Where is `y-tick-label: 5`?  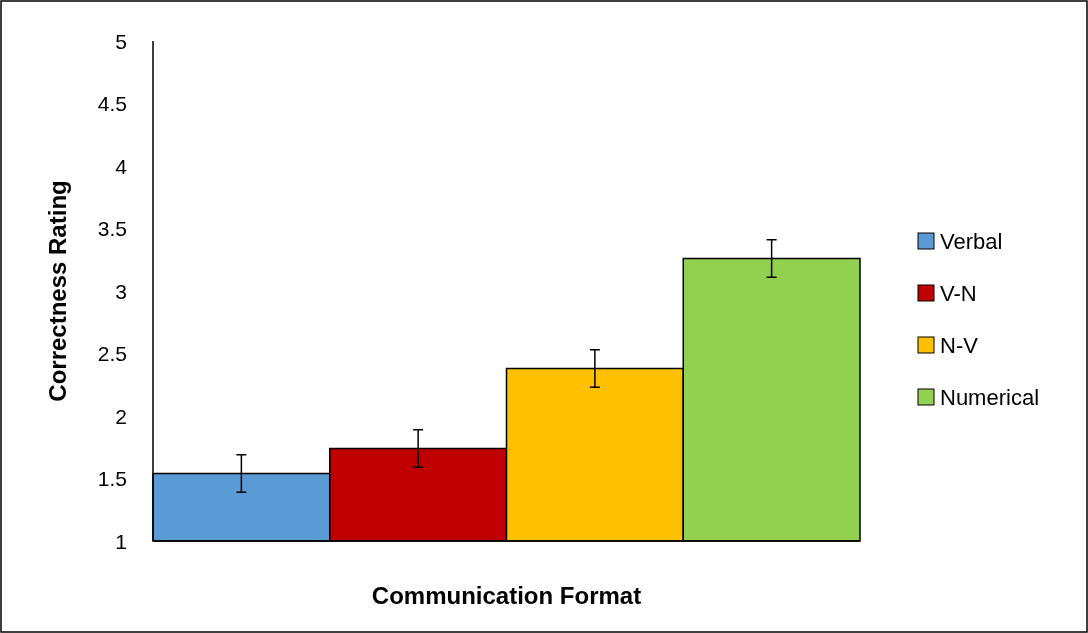
y-tick-label: 5 is located at coordinates (121, 41).